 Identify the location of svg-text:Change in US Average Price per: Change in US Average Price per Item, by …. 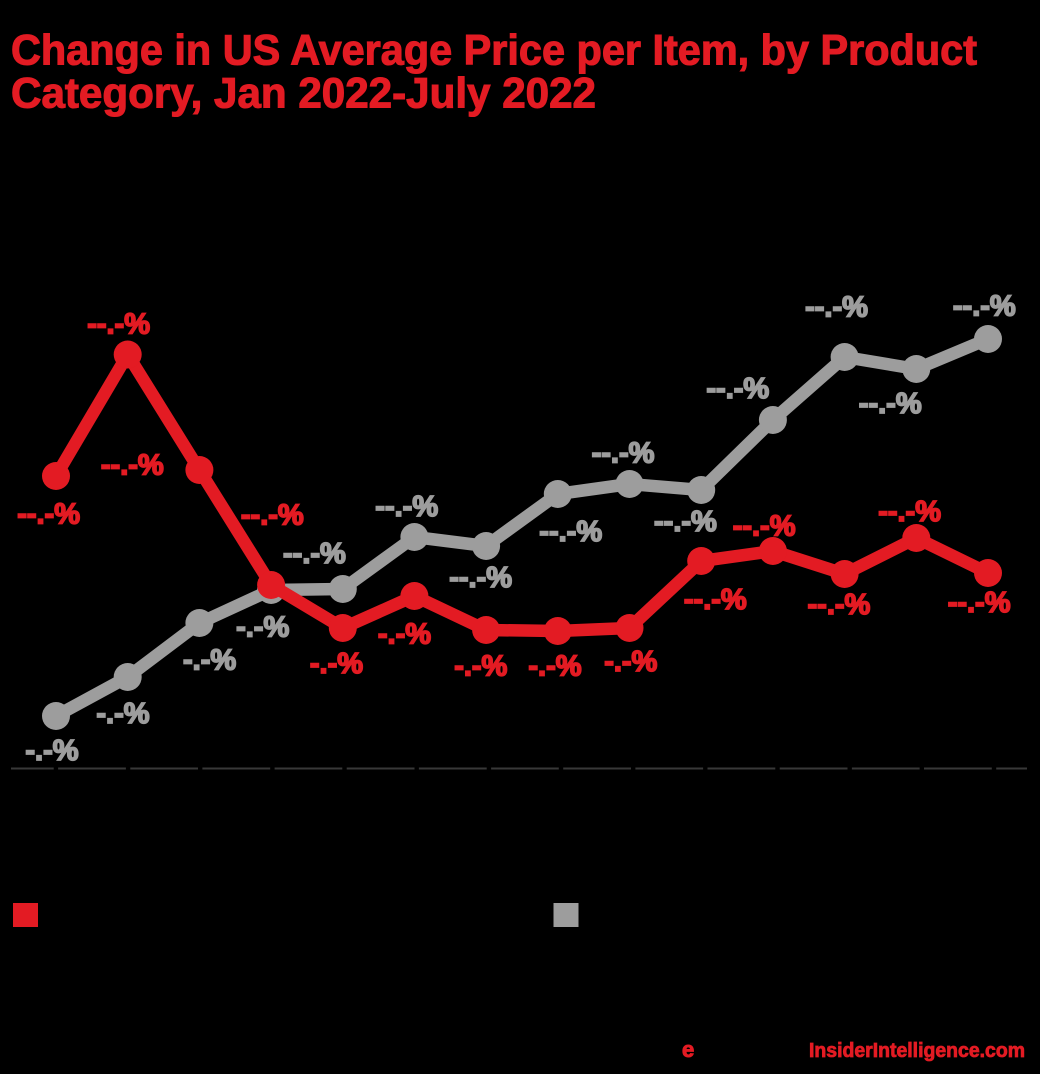
(494, 51).